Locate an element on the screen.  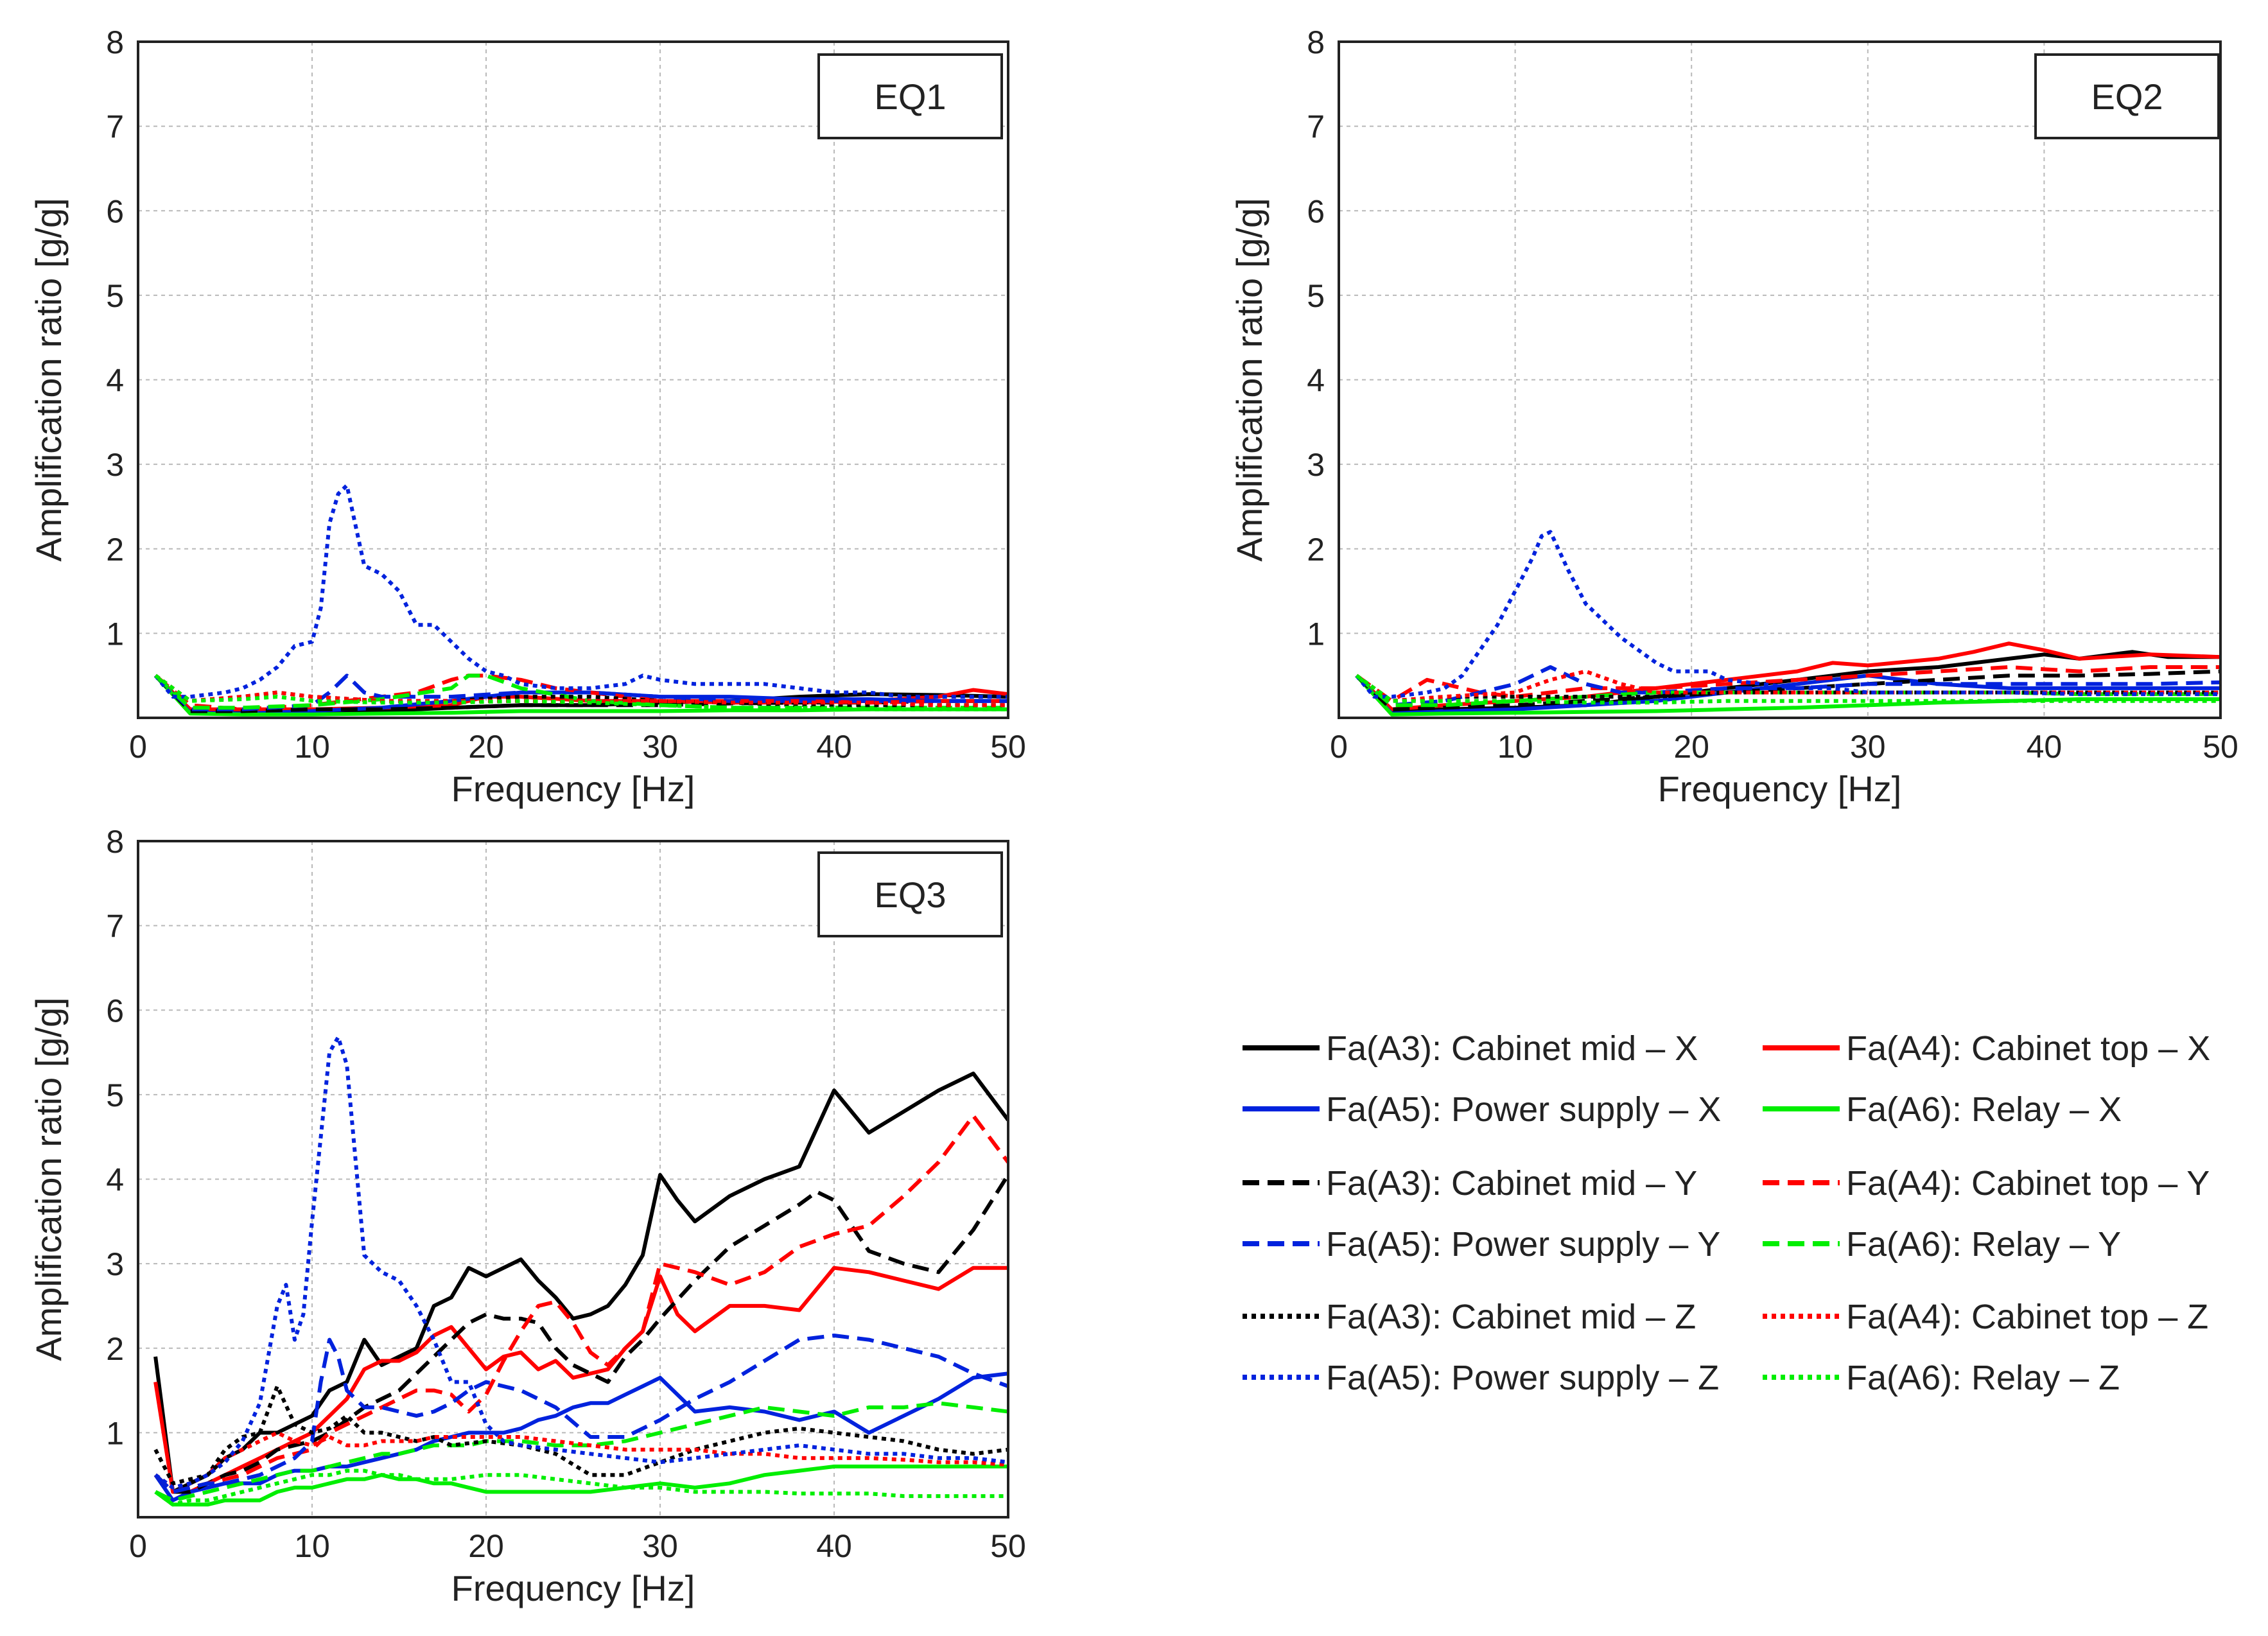
series-line-fa-a3-cabinet-mid-z is located at coordinates (580, 1435).